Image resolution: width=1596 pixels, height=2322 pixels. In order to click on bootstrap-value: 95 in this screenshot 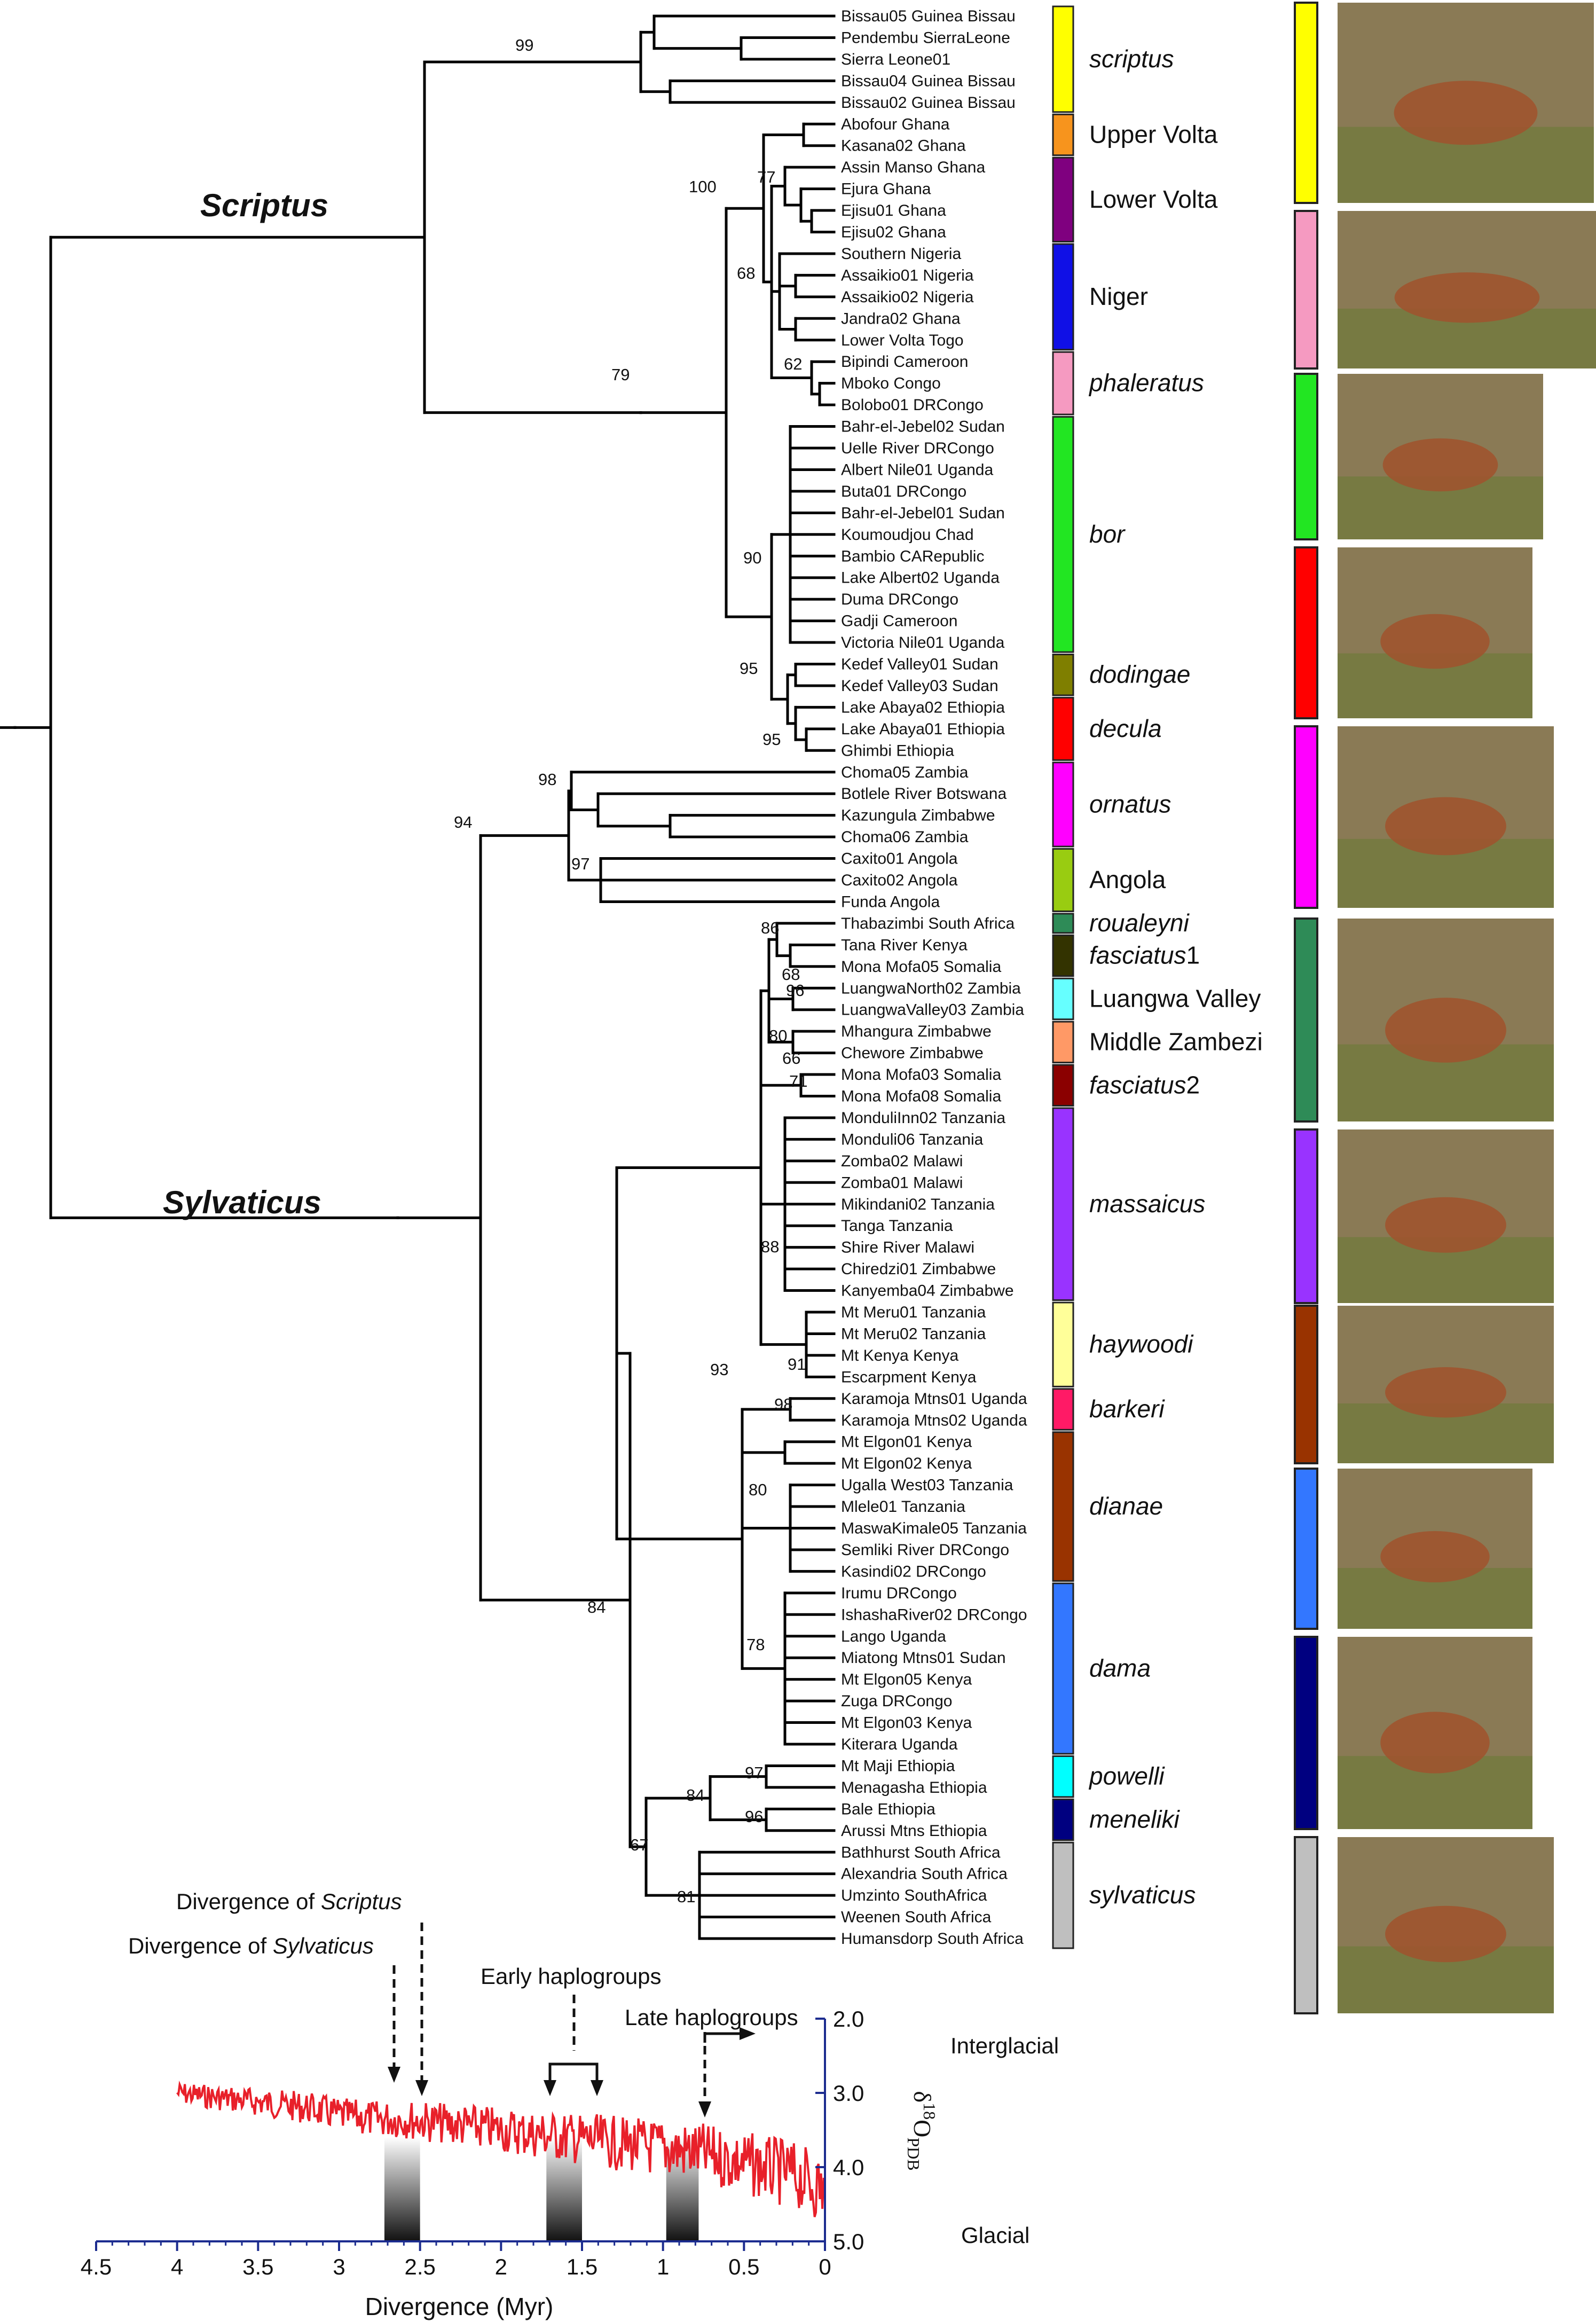, I will do `click(772, 740)`.